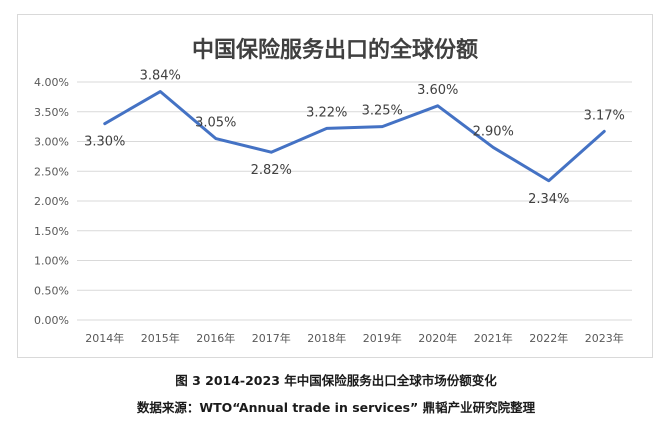 Image resolution: width=672 pixels, height=427 pixels. Describe the element at coordinates (51, 261) in the screenshot. I see `y-tick-label: 1.00%` at that location.